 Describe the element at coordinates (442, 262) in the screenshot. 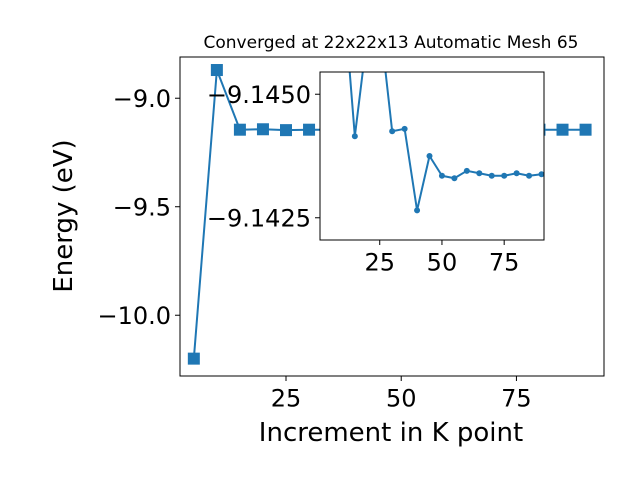

I see `inset-x-tick-label: 50` at that location.